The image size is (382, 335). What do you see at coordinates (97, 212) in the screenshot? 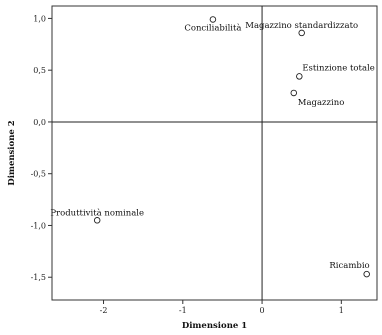
I see `data-point-label: Produttività nominale` at bounding box center [97, 212].